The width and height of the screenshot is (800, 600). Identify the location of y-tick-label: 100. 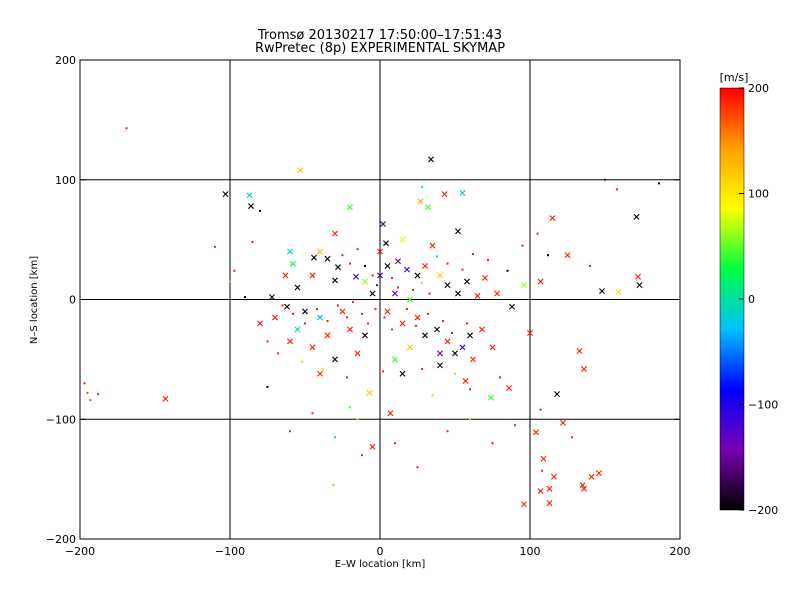
(65, 180).